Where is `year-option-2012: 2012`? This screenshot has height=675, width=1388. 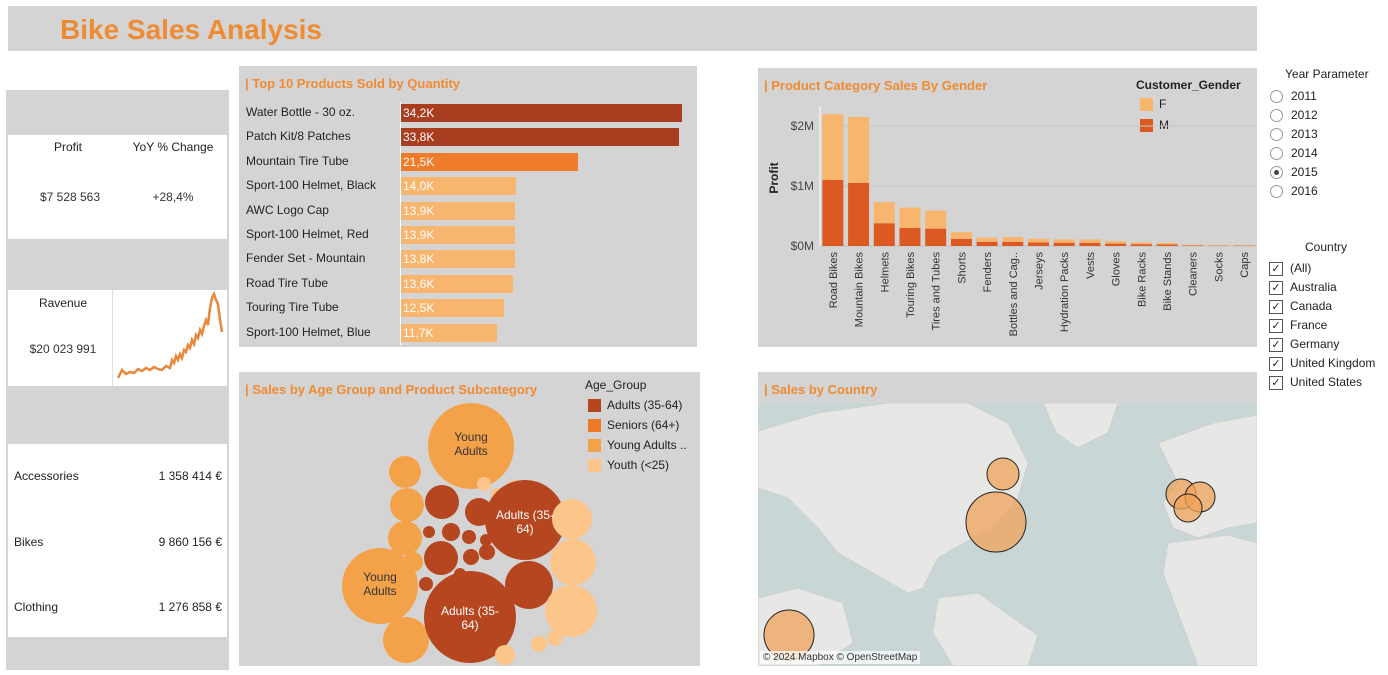 year-option-2012: 2012 is located at coordinates (1294, 115).